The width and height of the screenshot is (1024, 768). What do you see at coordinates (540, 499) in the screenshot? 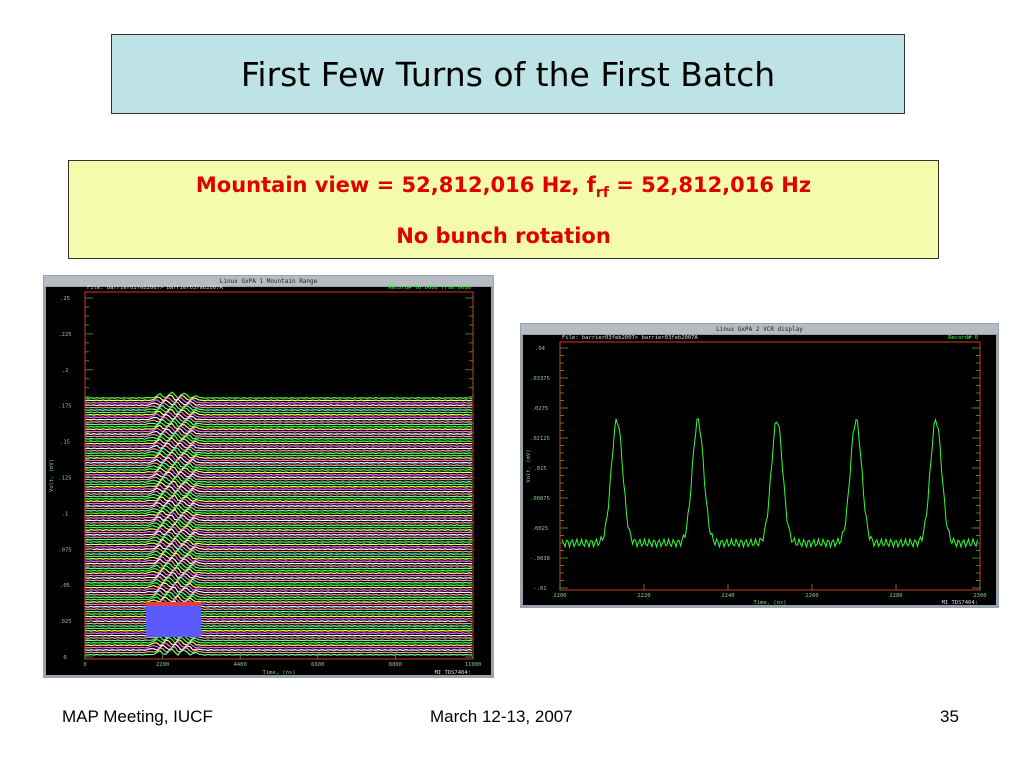
I see `y-tick-label: .00875` at bounding box center [540, 499].